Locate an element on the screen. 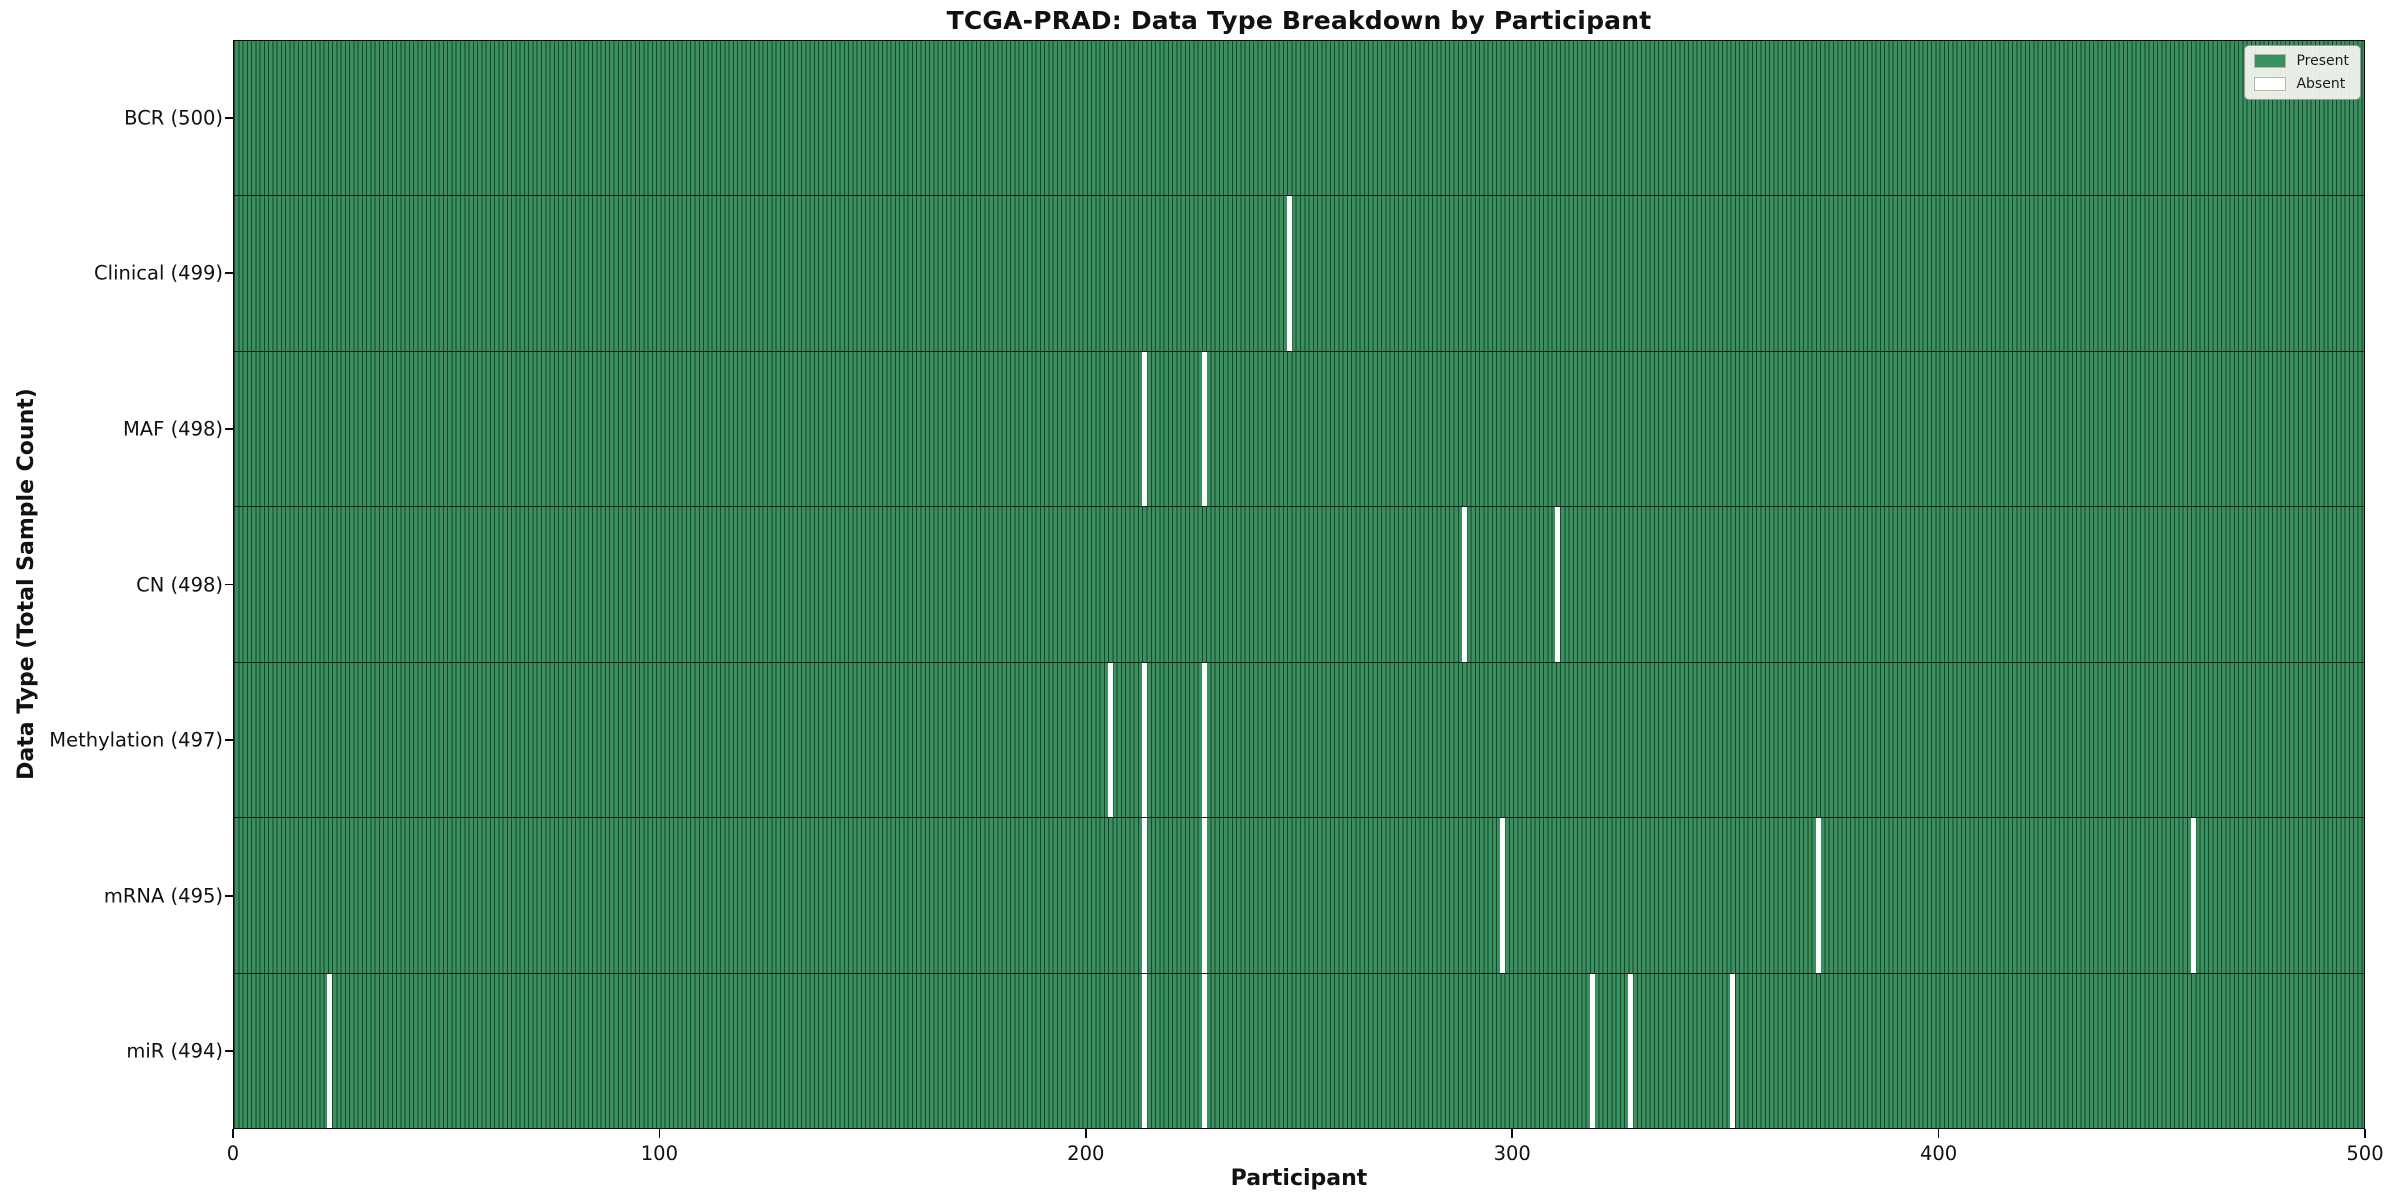  y-tick-label-methylation: Methylation (497) is located at coordinates (136, 740).